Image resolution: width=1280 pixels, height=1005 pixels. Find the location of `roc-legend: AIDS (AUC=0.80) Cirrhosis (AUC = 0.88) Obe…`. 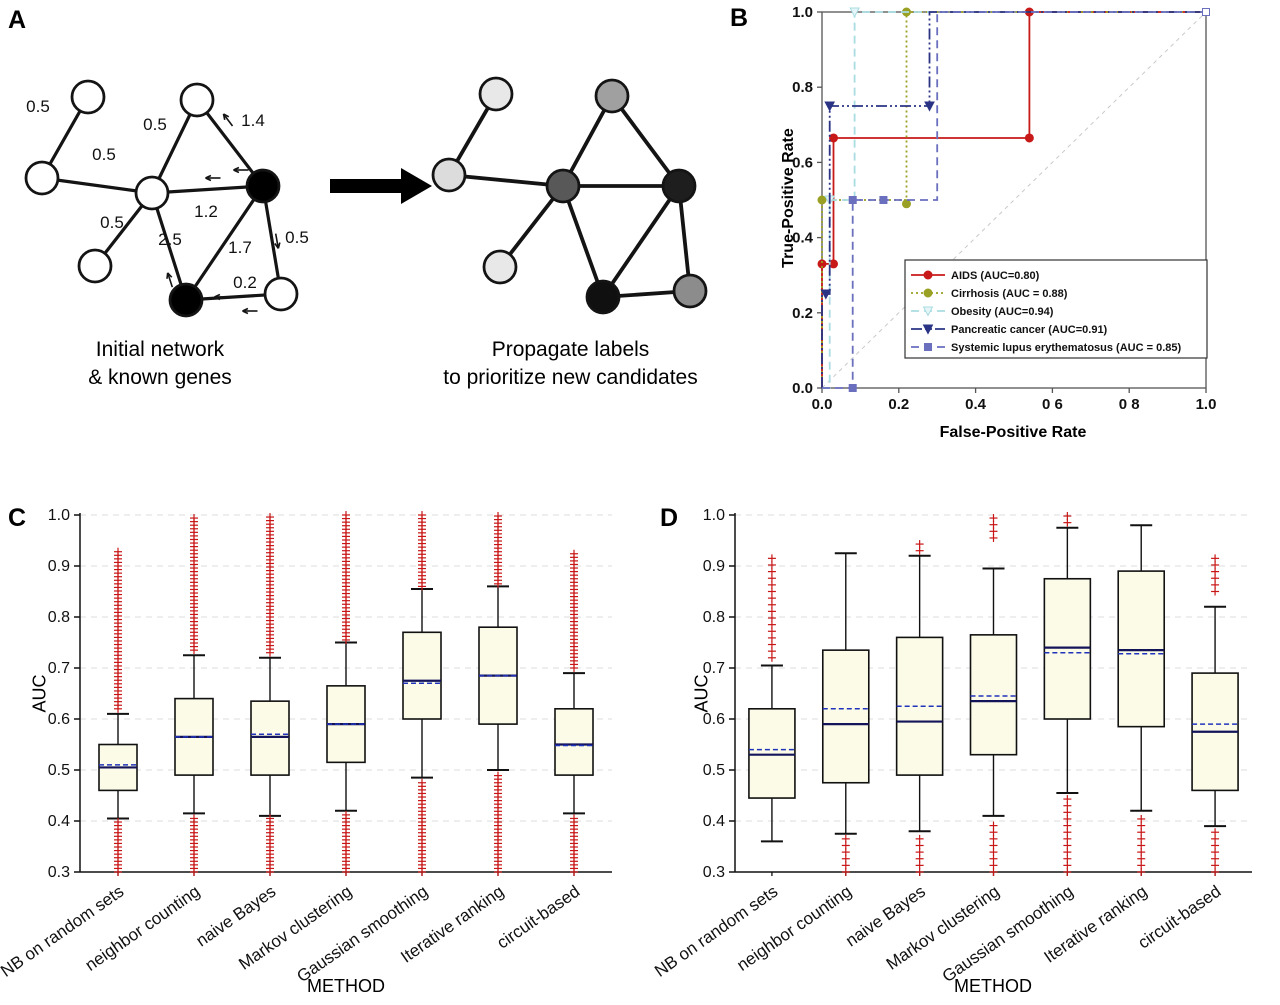

roc-legend: AIDS (AUC=0.80) Cirrhosis (AUC = 0.88) Obe… is located at coordinates (1056, 309).